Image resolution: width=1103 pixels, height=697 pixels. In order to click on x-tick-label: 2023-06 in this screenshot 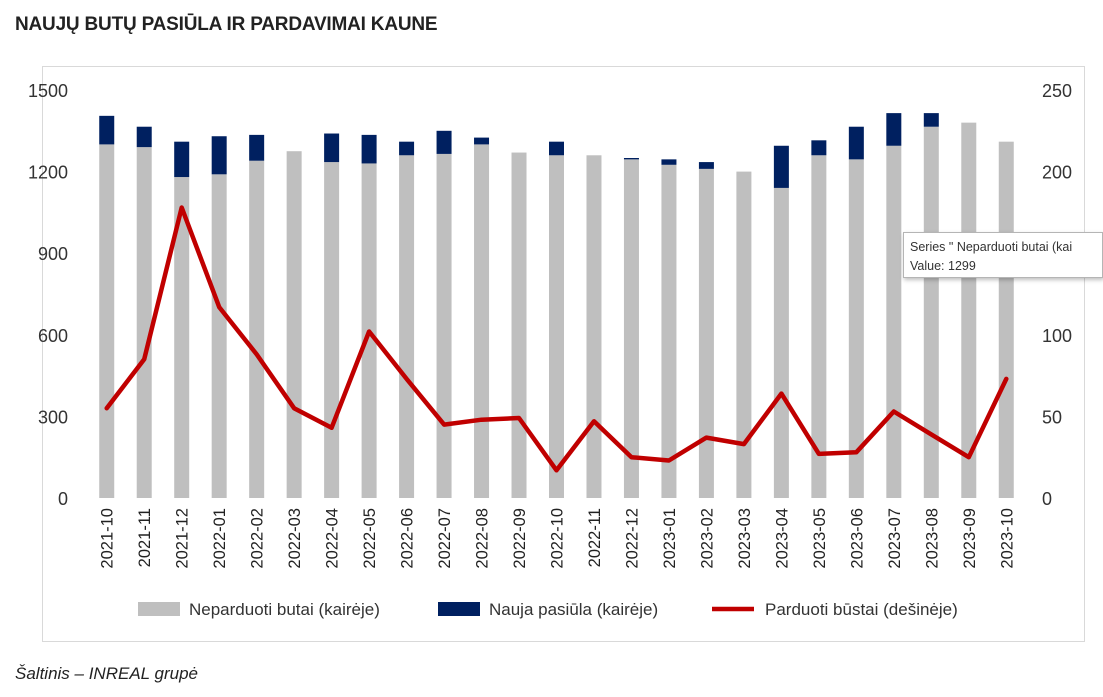, I will do `click(857, 538)`.